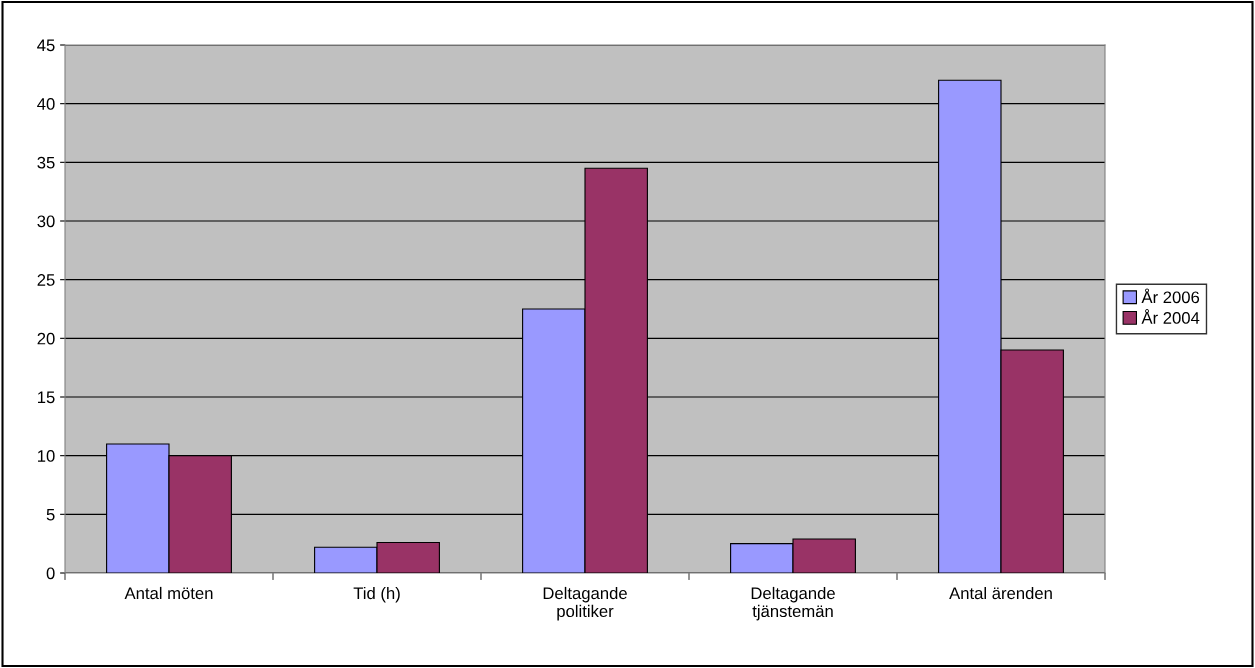 This screenshot has height=668, width=1255. What do you see at coordinates (376, 594) in the screenshot?
I see `x-tick-label: Tid (h)` at bounding box center [376, 594].